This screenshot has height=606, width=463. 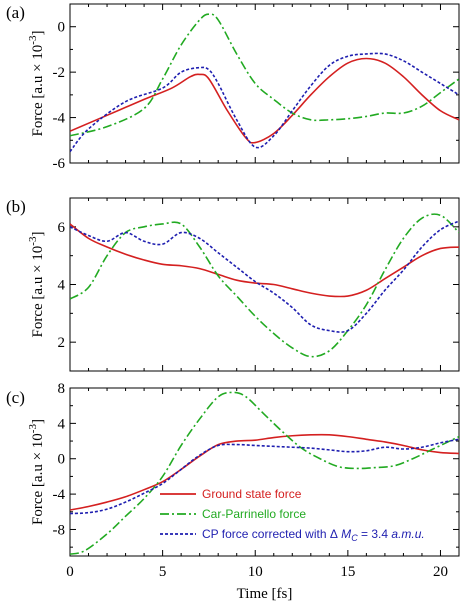 What do you see at coordinates (62, 343) in the screenshot?
I see `y-tick-label: 2` at bounding box center [62, 343].